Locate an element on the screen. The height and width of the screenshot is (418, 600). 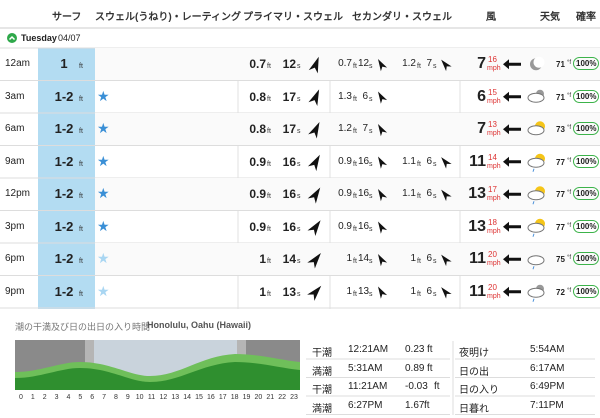
tide-time: 11:21AM is located at coordinates (368, 386).